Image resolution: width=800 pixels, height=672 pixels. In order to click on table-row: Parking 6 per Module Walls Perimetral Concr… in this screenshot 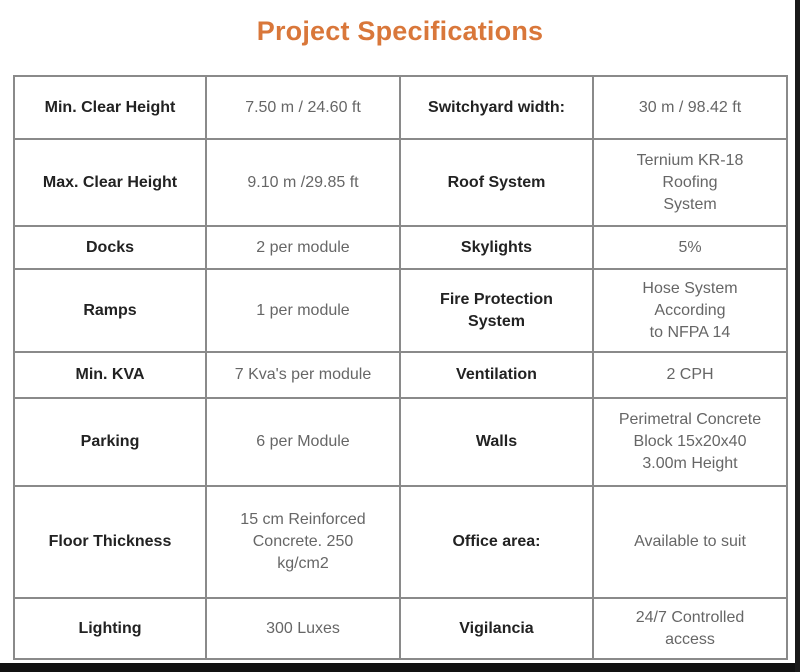, I will do `click(400, 442)`.